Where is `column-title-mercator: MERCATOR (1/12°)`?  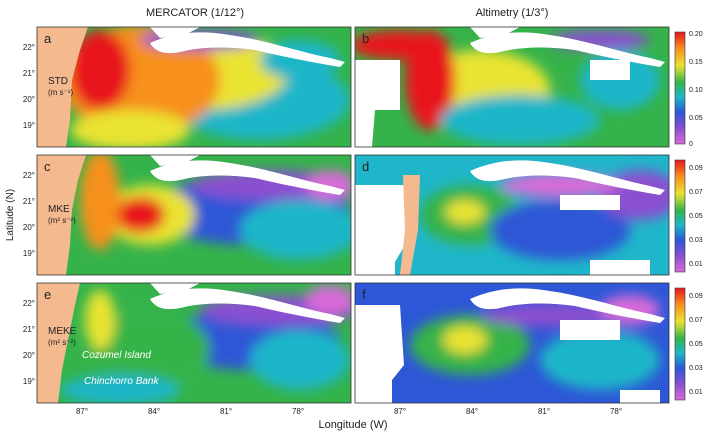
column-title-mercator: MERCATOR (1/12°) is located at coordinates (195, 13).